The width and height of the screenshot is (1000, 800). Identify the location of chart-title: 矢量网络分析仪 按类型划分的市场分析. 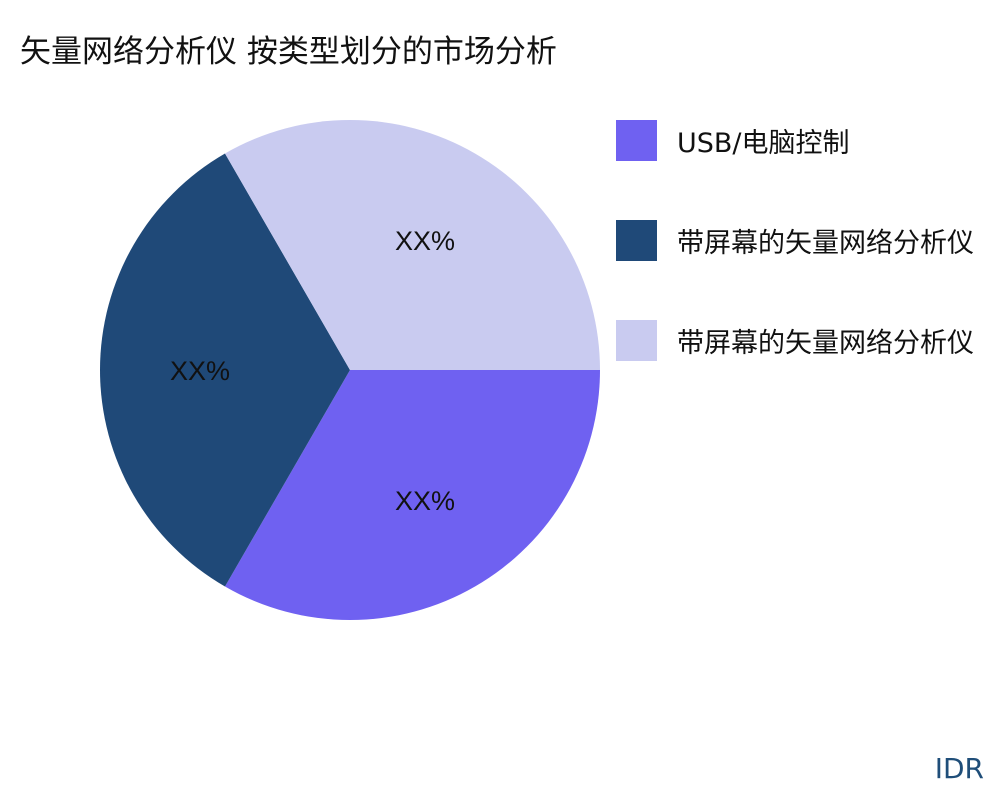
(288, 52).